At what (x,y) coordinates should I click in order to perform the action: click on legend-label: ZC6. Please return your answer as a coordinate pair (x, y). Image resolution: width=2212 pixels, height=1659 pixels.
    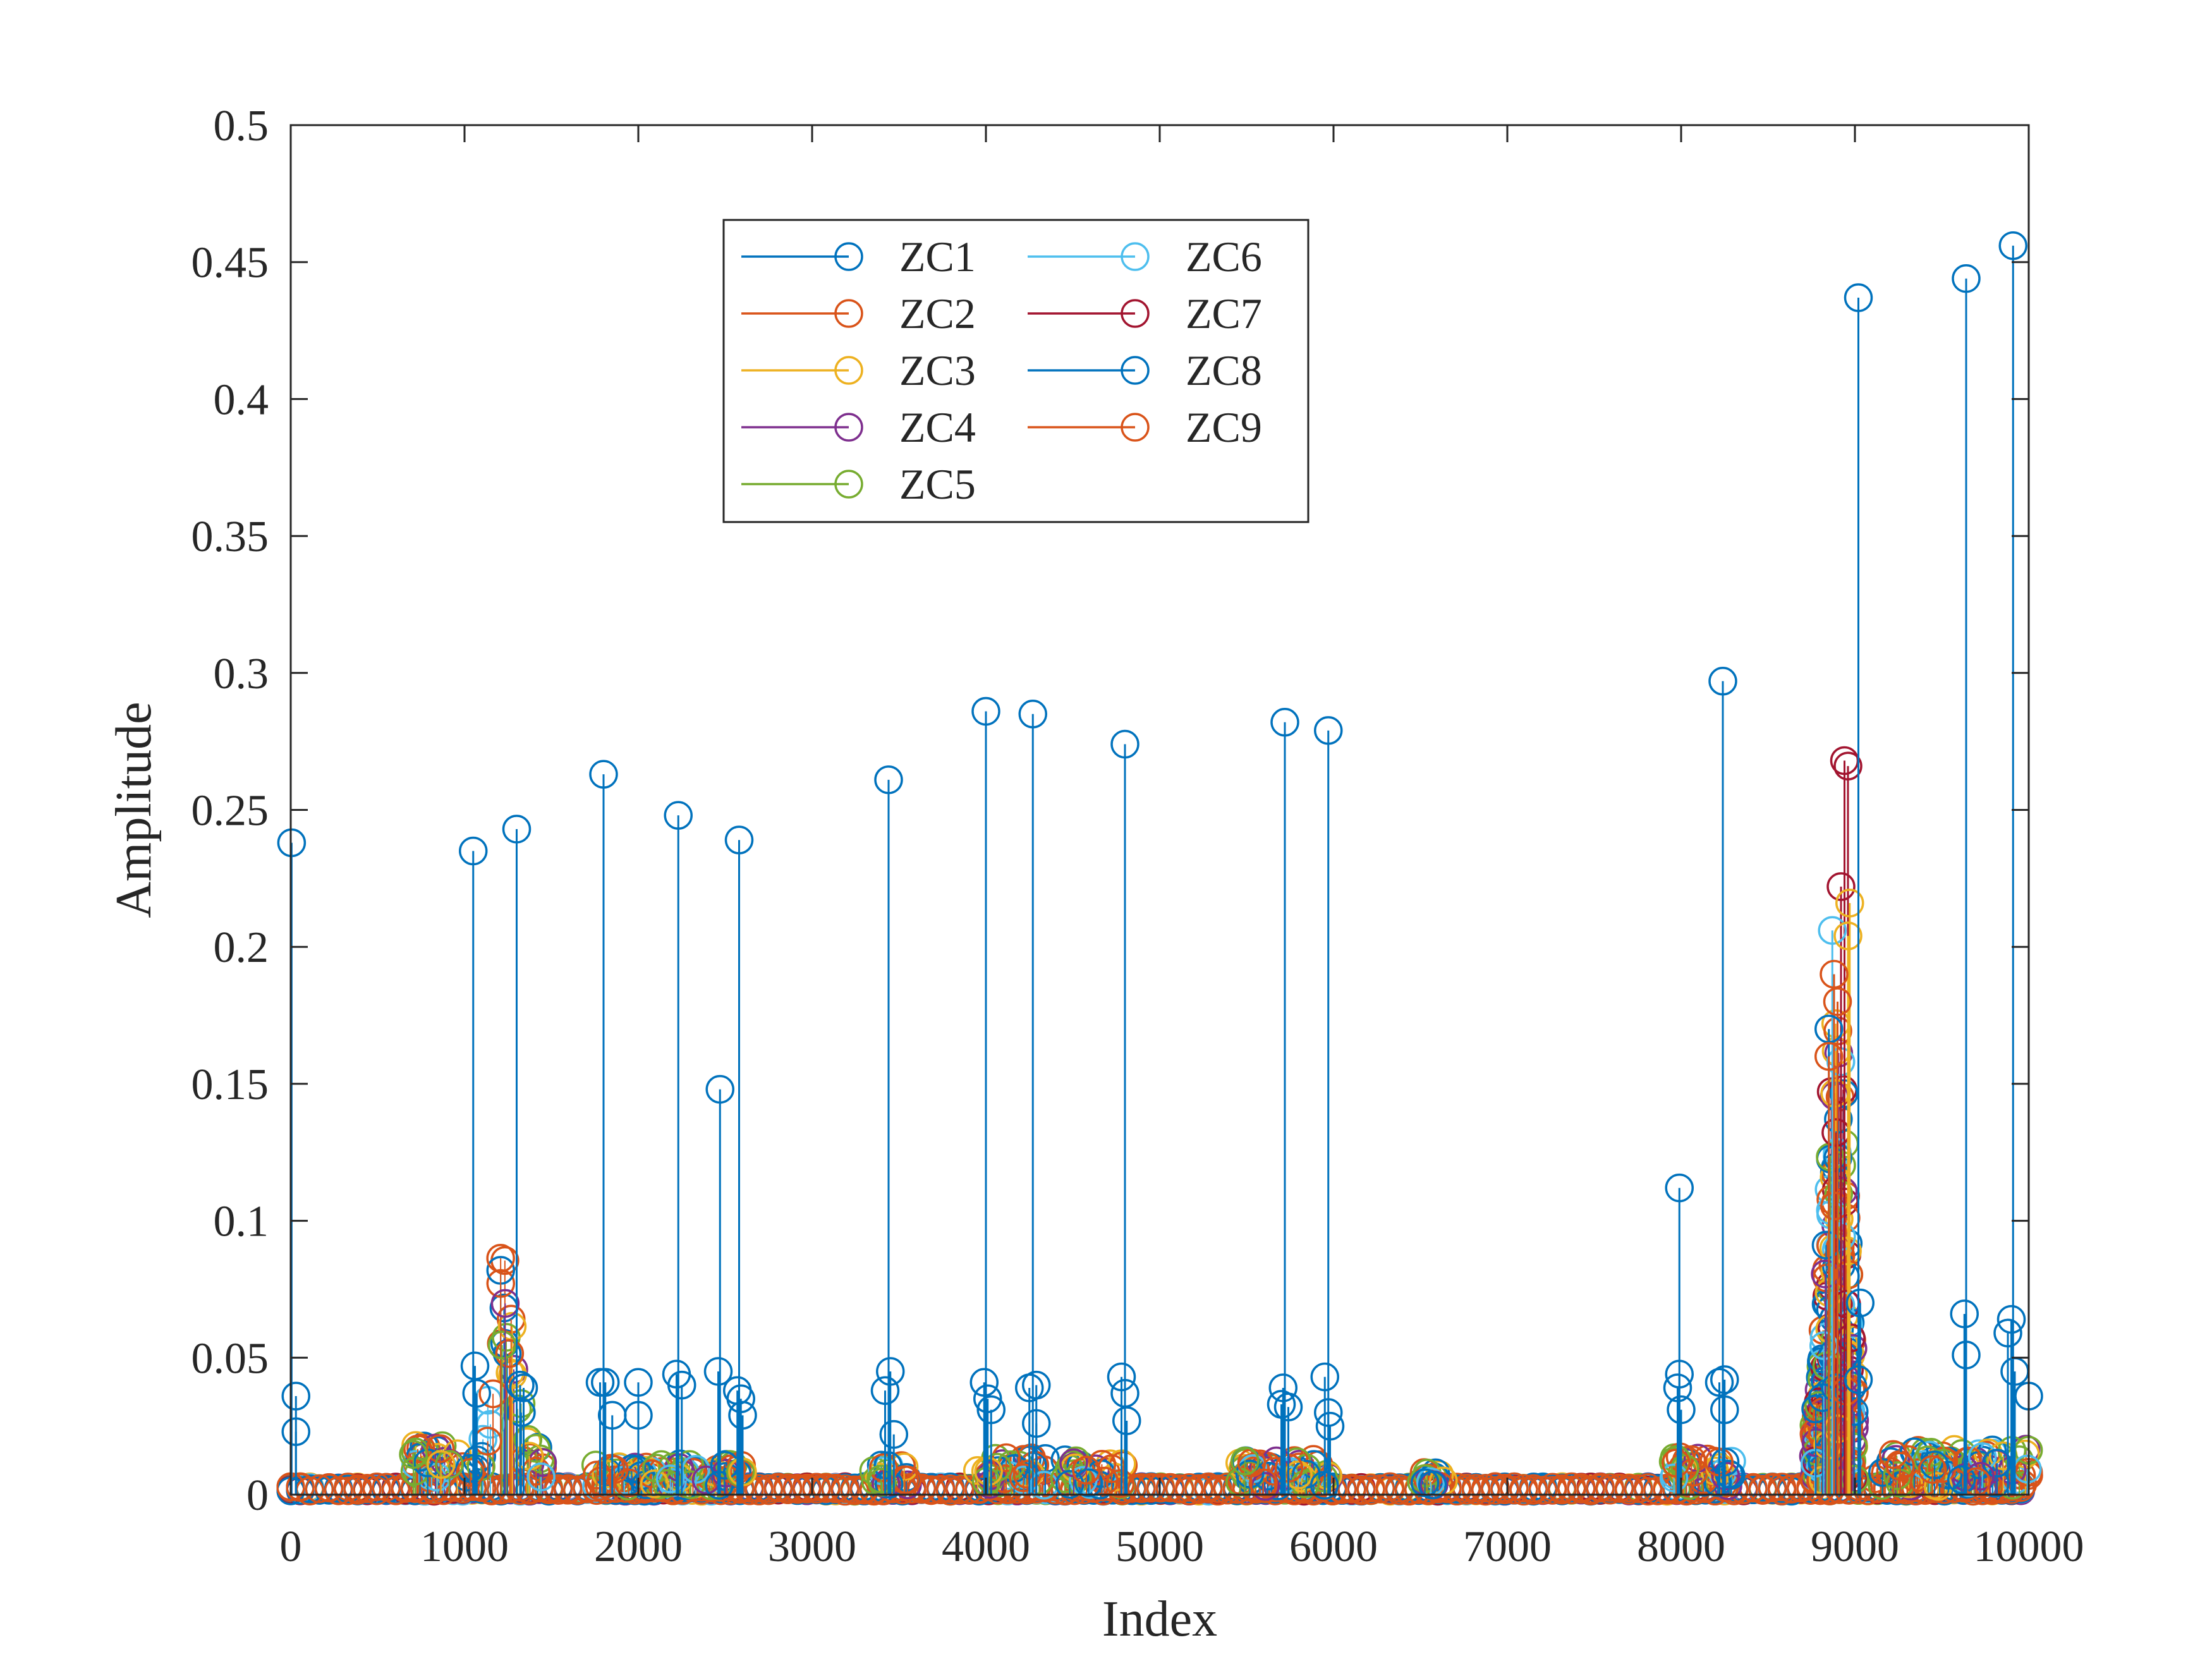
    Looking at the image, I should click on (1224, 257).